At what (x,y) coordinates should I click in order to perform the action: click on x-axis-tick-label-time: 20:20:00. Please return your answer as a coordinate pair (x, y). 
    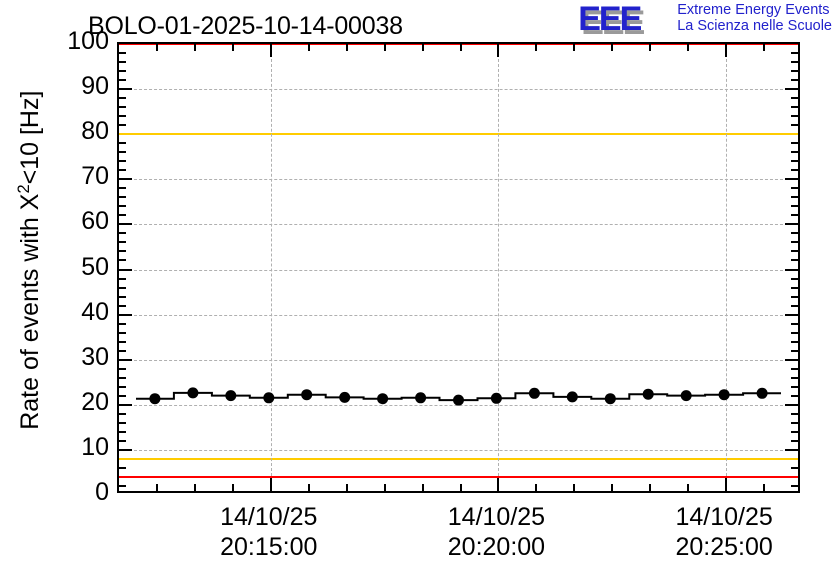
    Looking at the image, I should click on (496, 547).